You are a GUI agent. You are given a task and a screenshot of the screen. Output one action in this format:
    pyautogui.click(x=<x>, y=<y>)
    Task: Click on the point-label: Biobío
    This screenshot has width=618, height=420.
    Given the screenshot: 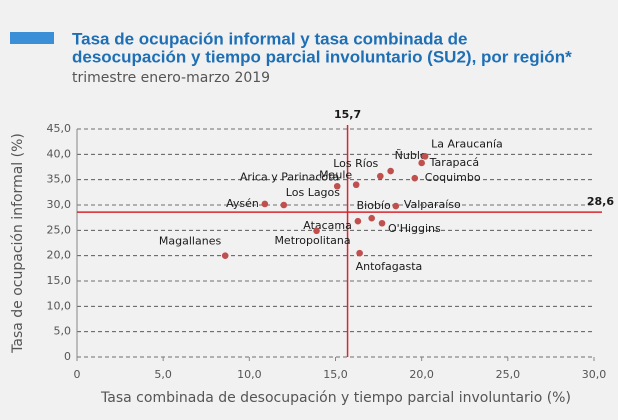 What is the action you would take?
    pyautogui.click(x=374, y=205)
    